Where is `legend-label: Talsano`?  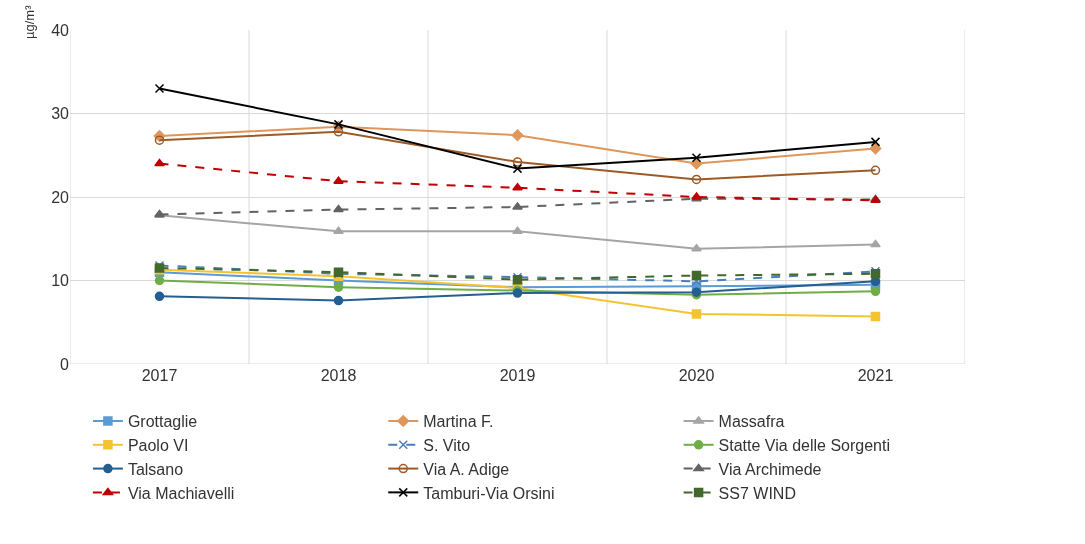 legend-label: Talsano is located at coordinates (155, 469).